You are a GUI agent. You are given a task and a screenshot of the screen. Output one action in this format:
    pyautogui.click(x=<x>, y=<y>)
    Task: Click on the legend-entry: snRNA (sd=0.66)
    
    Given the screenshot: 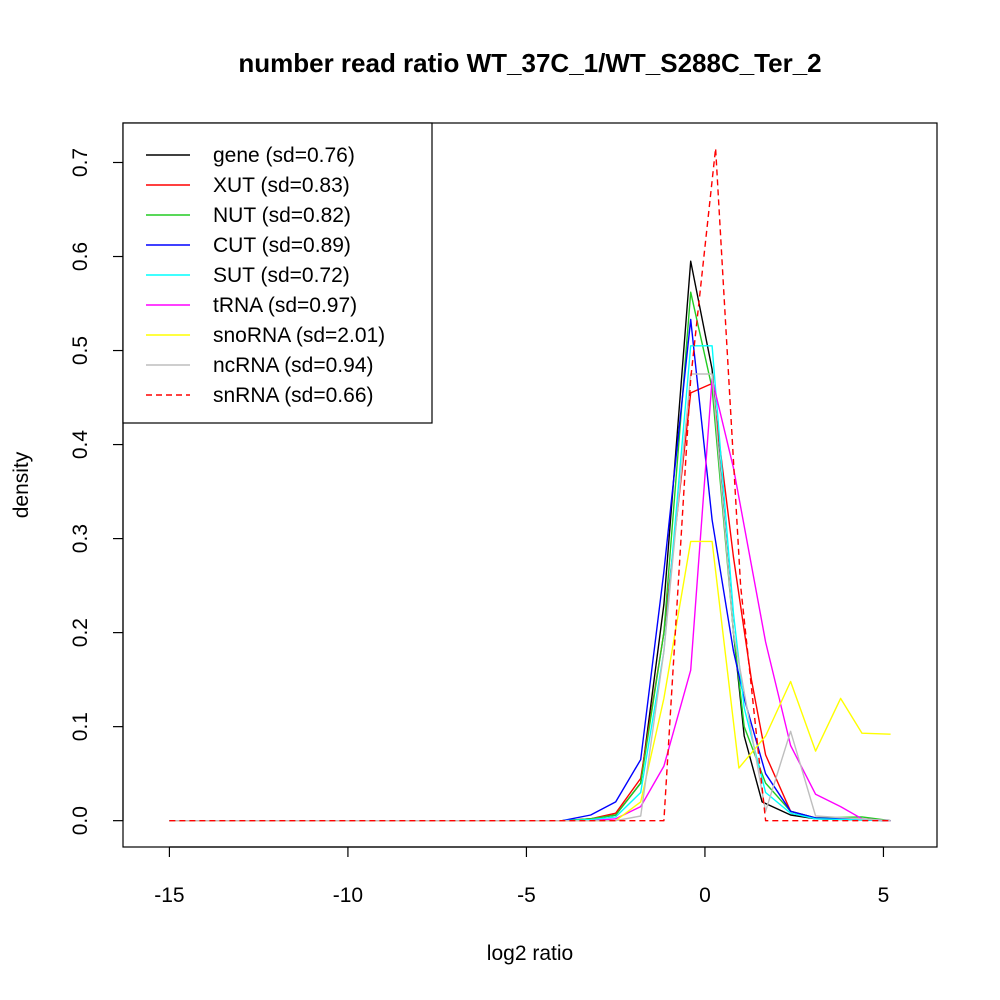 What is the action you would take?
    pyautogui.click(x=293, y=395)
    